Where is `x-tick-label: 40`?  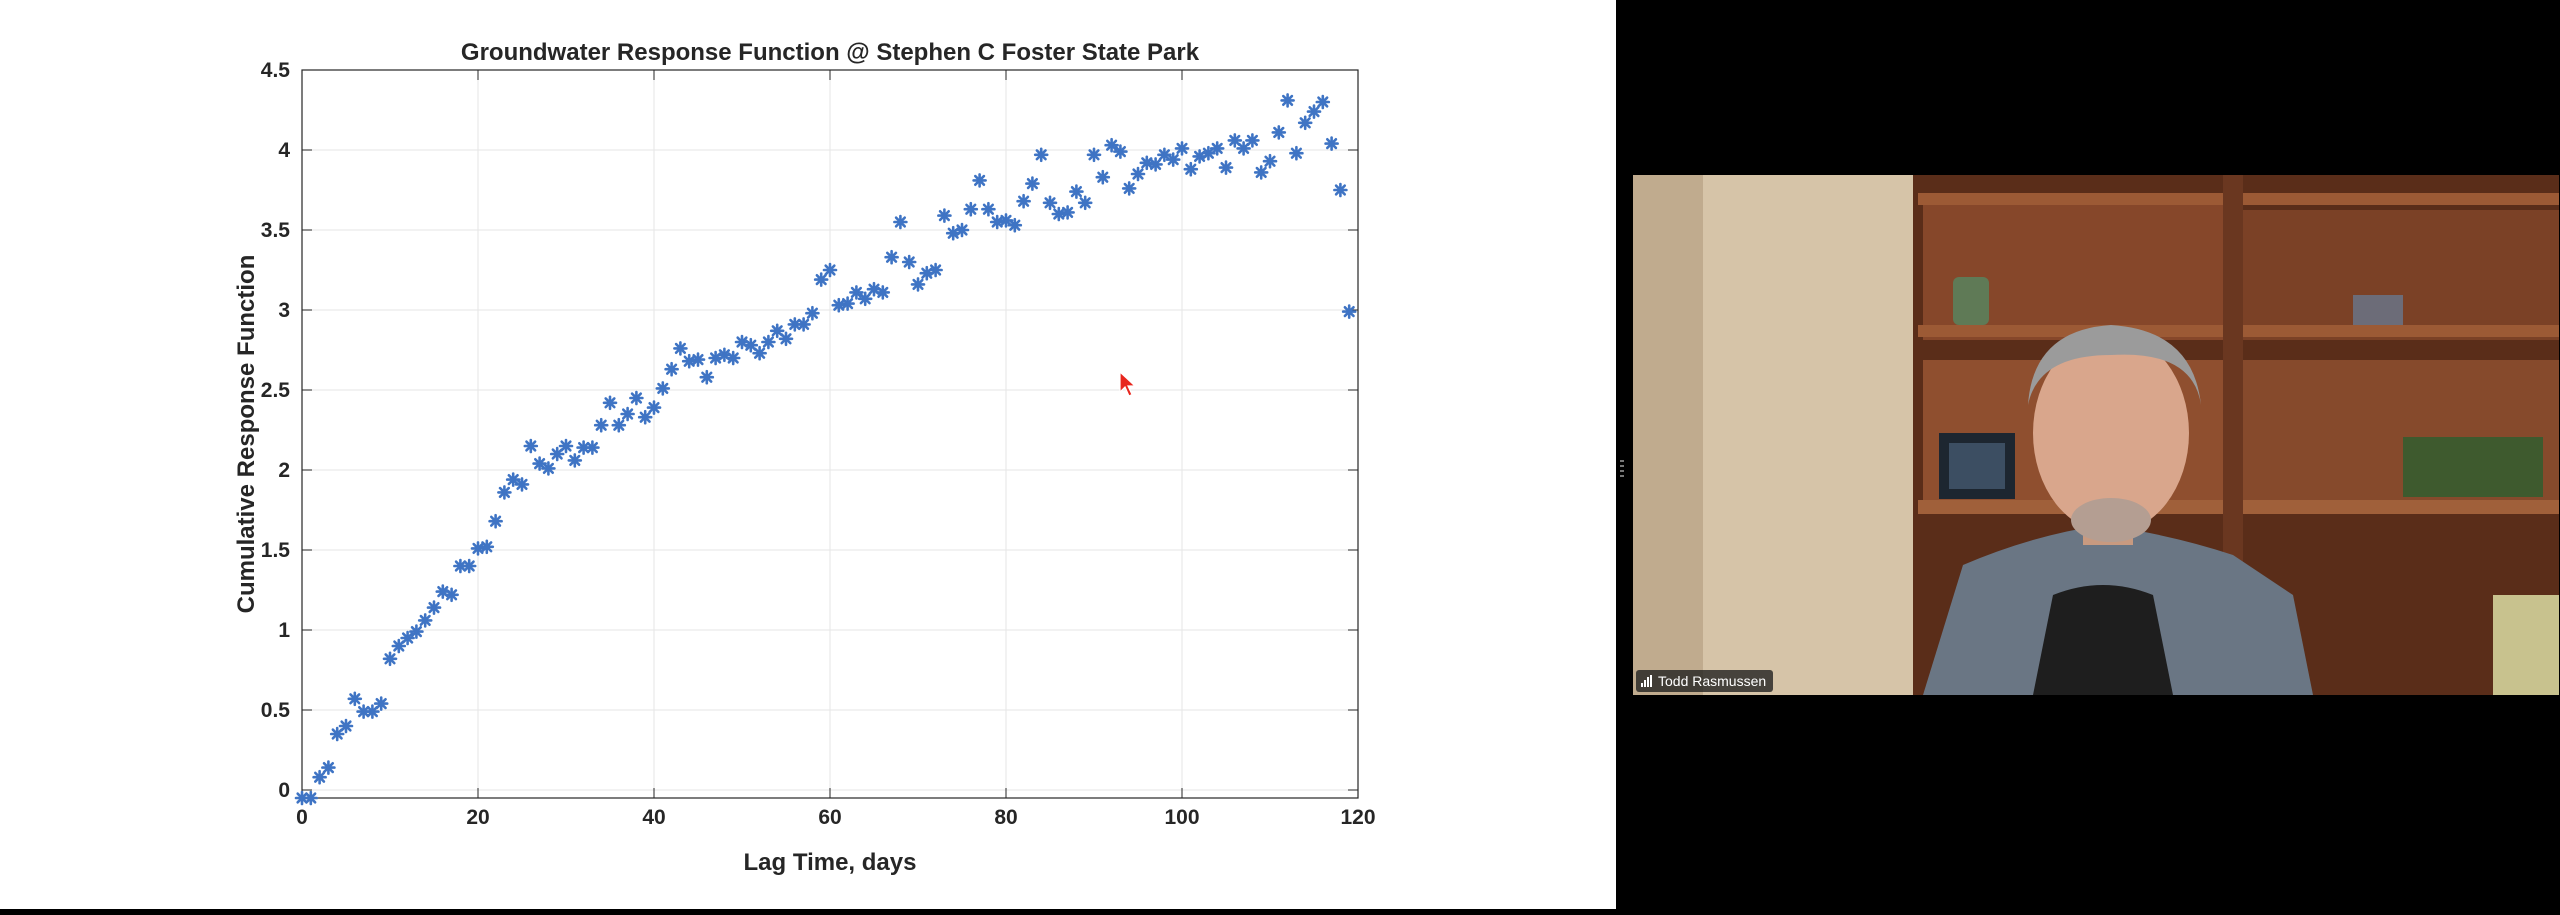 x-tick-label: 40 is located at coordinates (653, 817).